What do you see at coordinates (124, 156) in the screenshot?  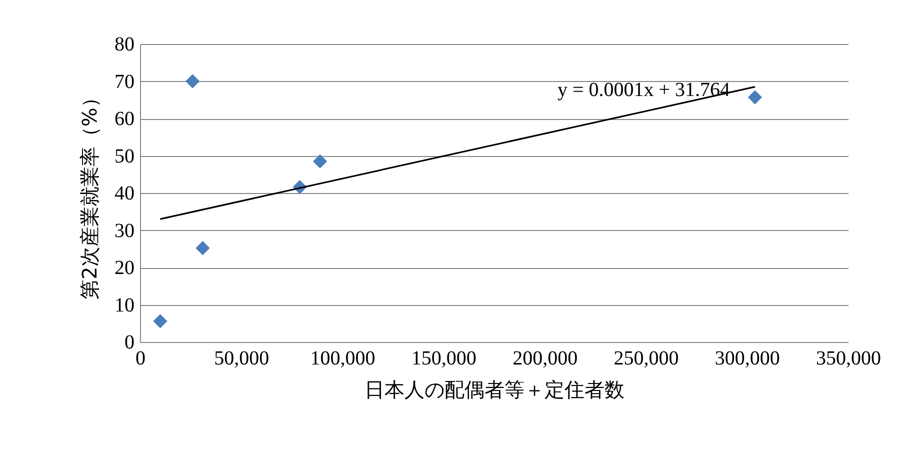 I see `y-tick-label: 50` at bounding box center [124, 156].